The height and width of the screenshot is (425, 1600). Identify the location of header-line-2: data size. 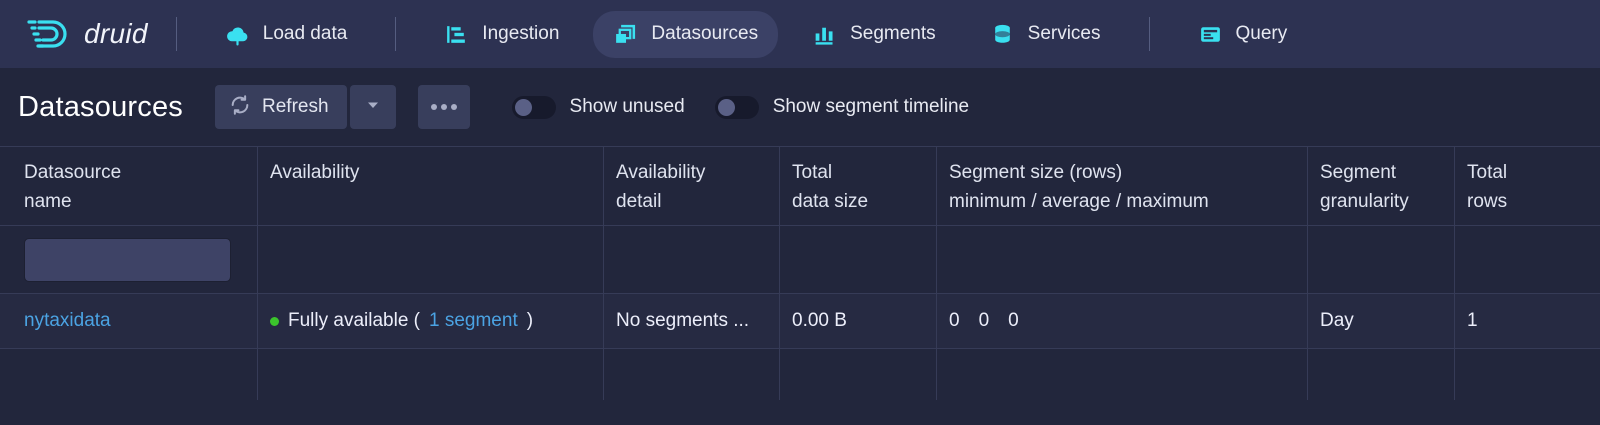
(830, 202).